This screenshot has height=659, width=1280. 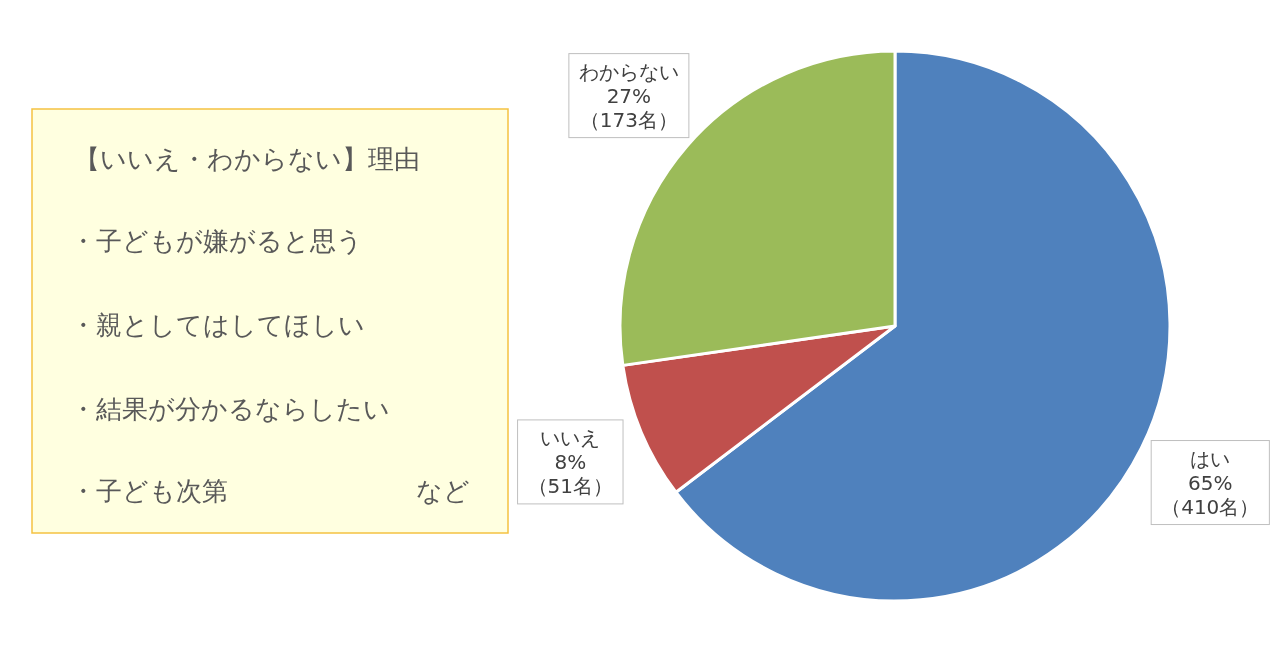 What do you see at coordinates (570, 474) in the screenshot?
I see `data-label: 8% （51名）` at bounding box center [570, 474].